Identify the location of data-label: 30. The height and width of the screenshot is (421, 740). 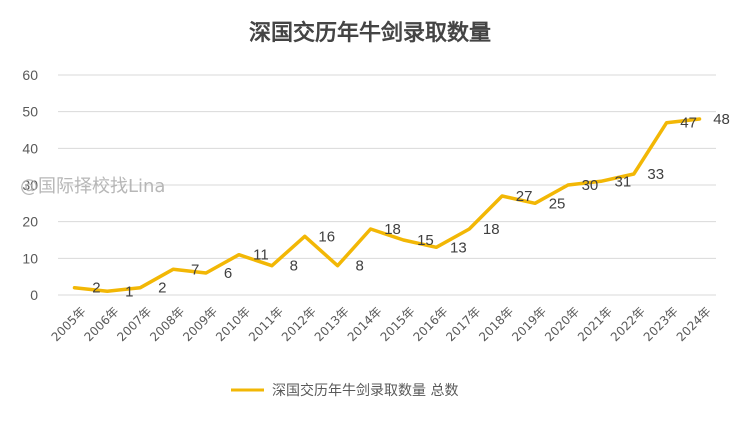
(590, 185).